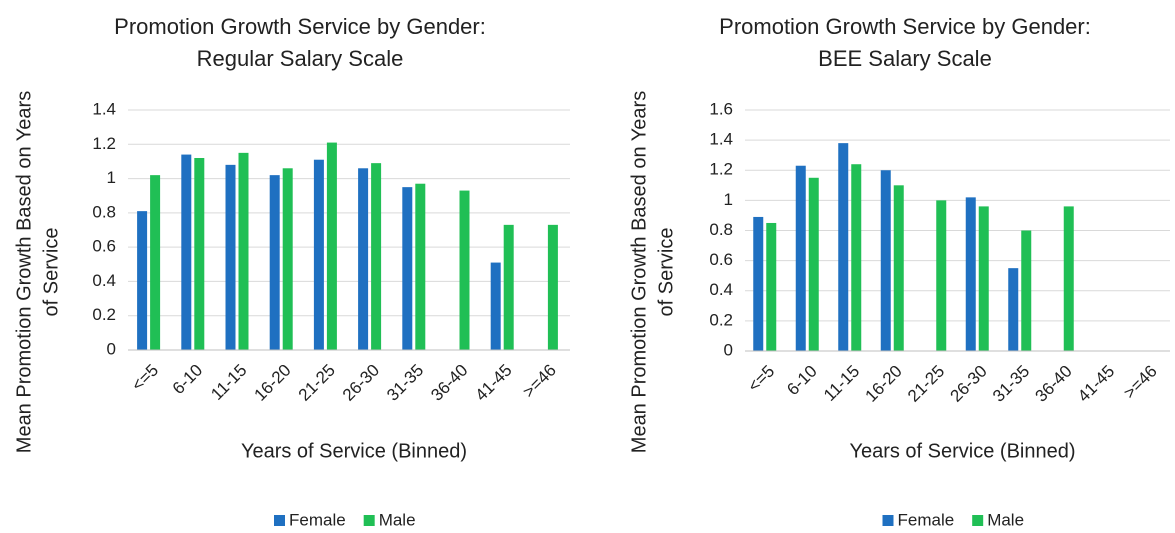  Describe the element at coordinates (300, 58) in the screenshot. I see `chart-title: Regular Salary Scale` at that location.